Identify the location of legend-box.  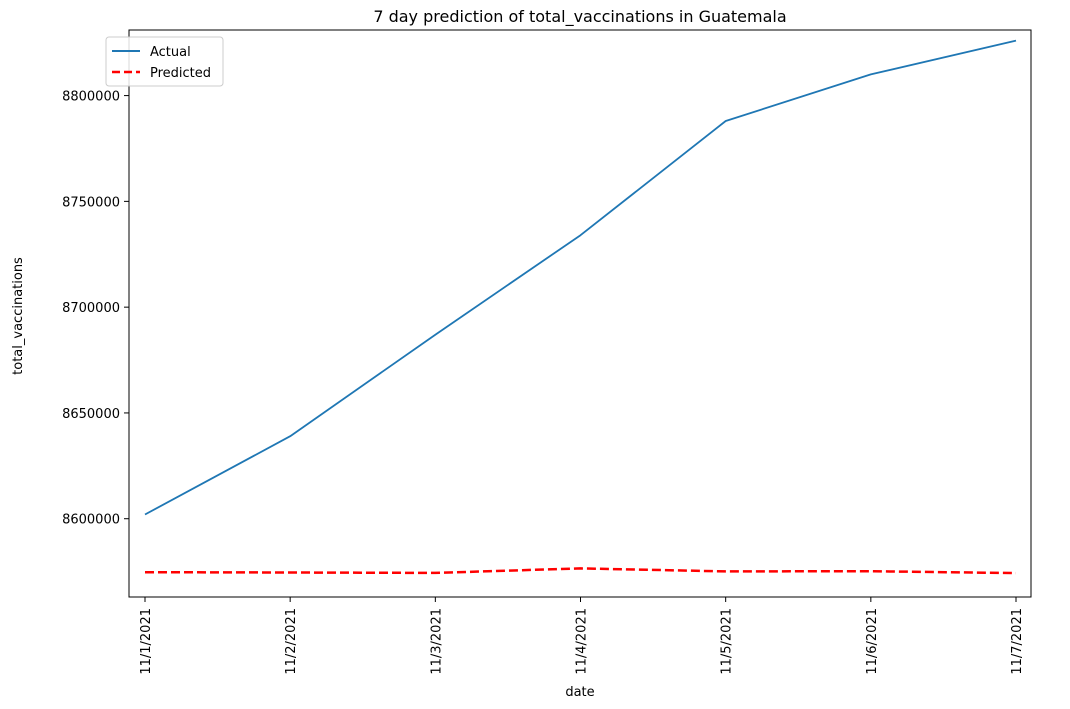
(164, 61).